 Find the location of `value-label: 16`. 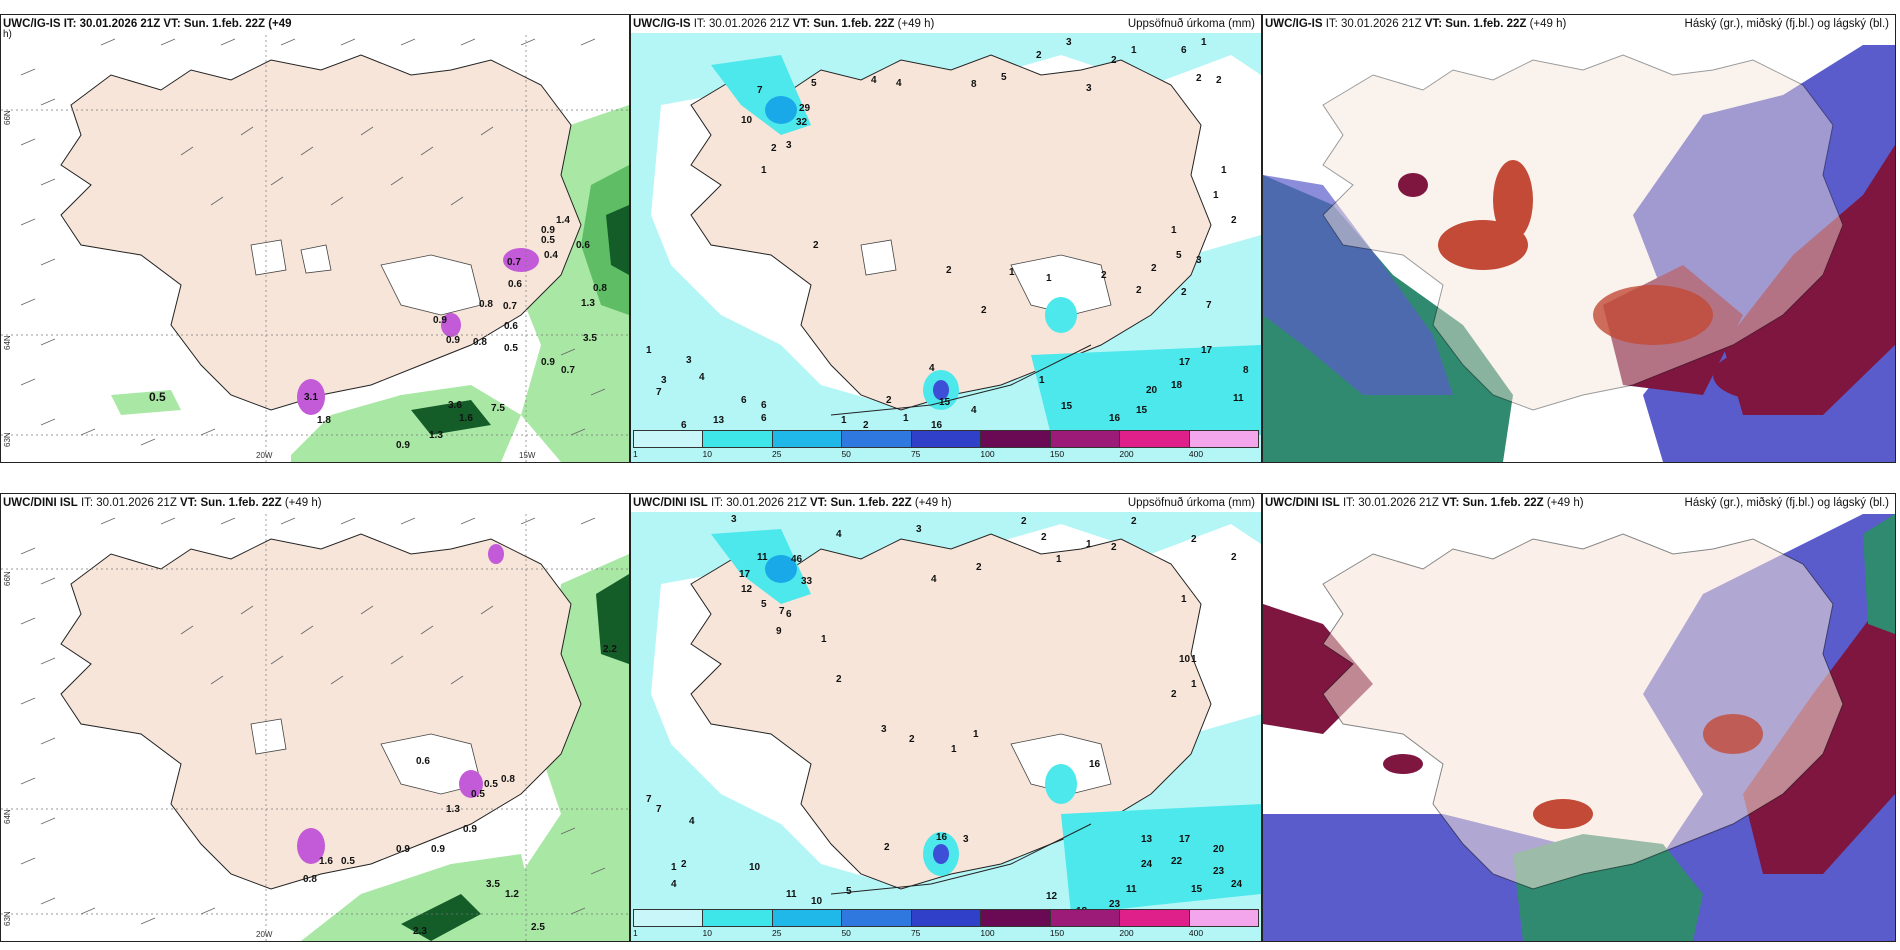

value-label: 16 is located at coordinates (942, 837).